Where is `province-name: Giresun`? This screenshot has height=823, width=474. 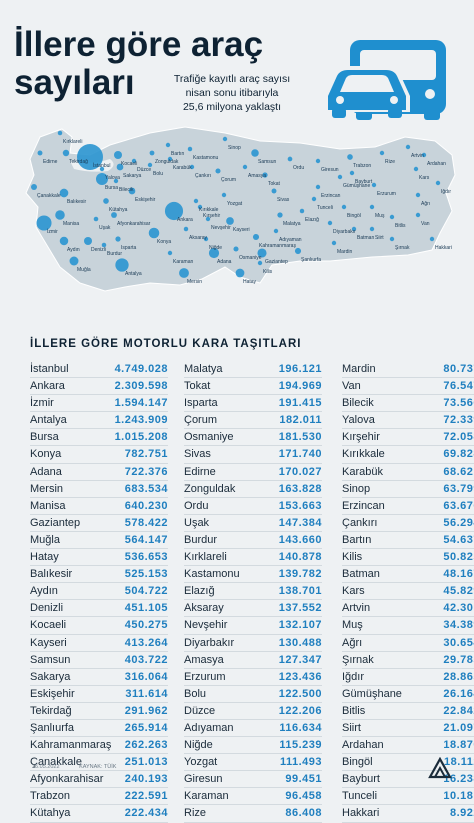 province-name: Giresun is located at coordinates (203, 779).